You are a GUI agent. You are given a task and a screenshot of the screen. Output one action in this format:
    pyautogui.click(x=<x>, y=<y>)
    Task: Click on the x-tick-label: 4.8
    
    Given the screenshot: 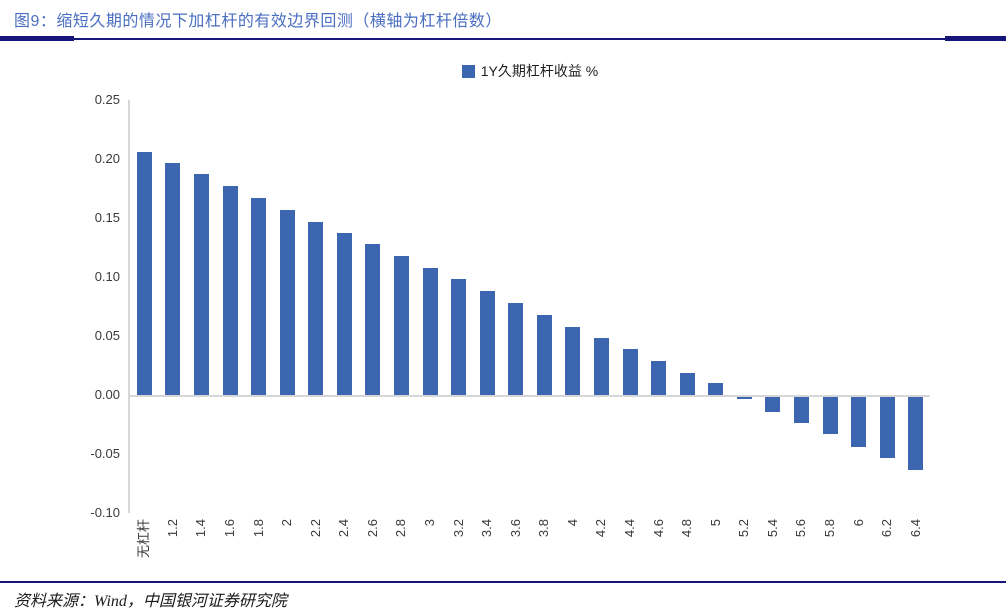 What is the action you would take?
    pyautogui.click(x=686, y=528)
    